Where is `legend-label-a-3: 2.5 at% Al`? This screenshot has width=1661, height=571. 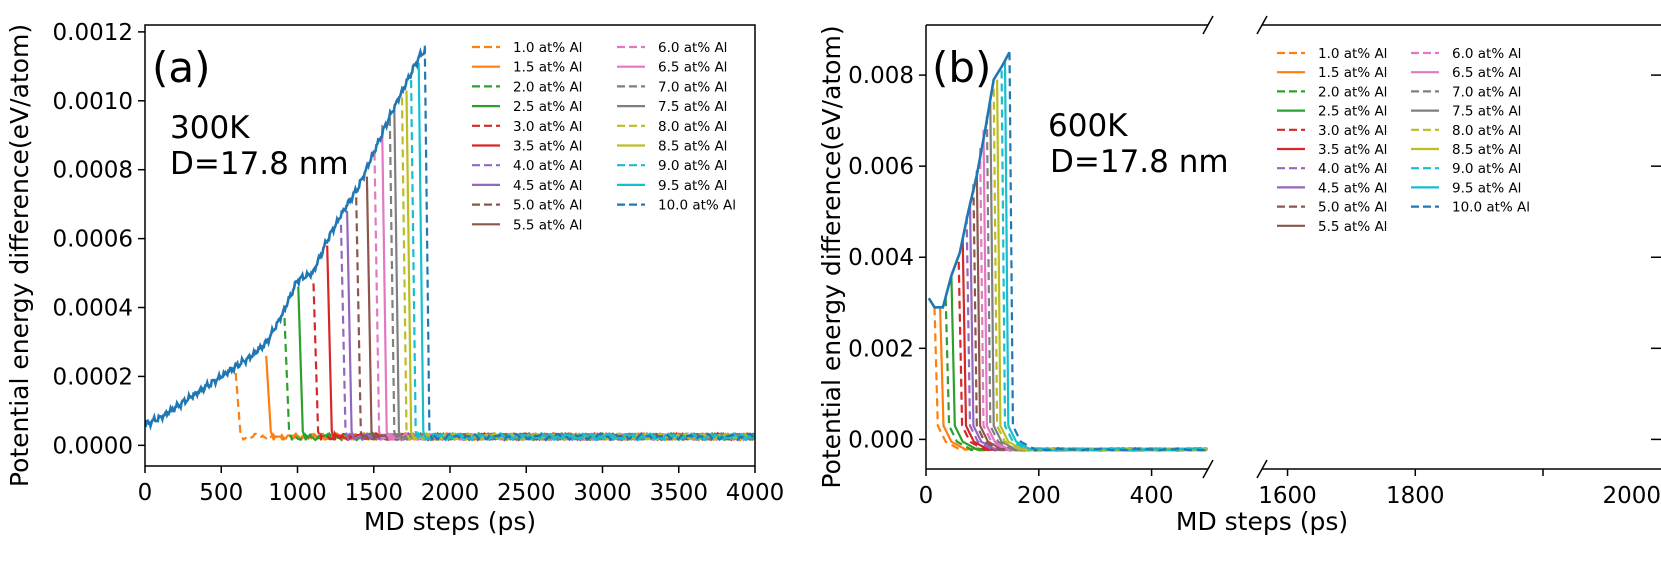 legend-label-a-3: 2.5 at% Al is located at coordinates (547, 107).